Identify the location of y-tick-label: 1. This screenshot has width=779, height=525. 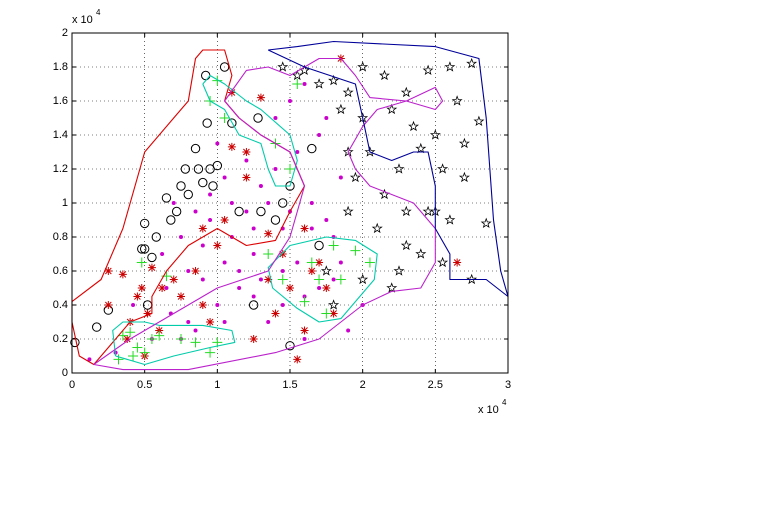
(65, 203).